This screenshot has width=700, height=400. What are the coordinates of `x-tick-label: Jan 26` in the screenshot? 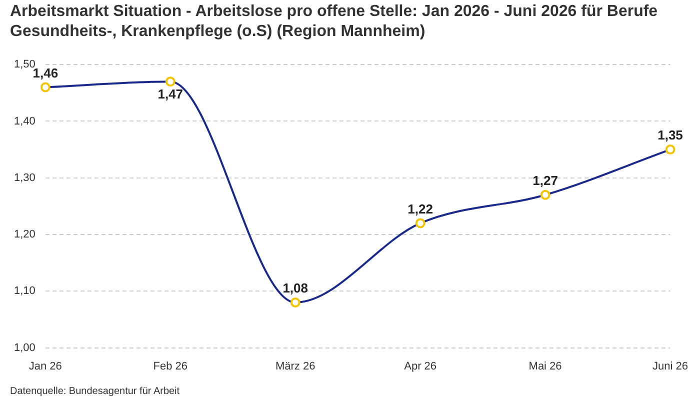 It's located at (45, 366).